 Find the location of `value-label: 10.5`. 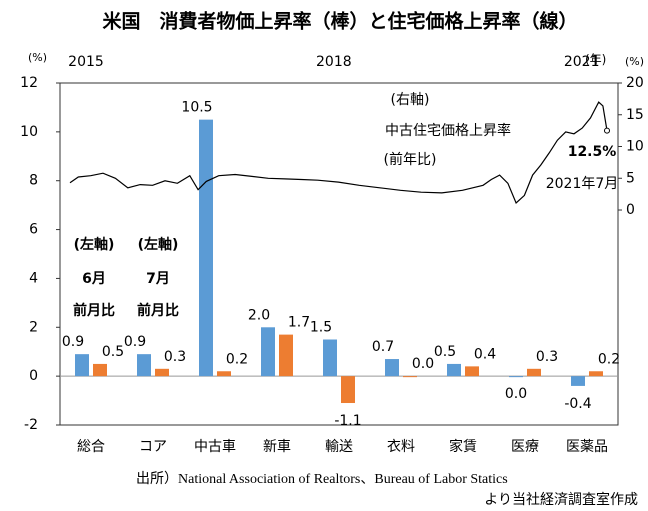

value-label: 10.5 is located at coordinates (196, 108).